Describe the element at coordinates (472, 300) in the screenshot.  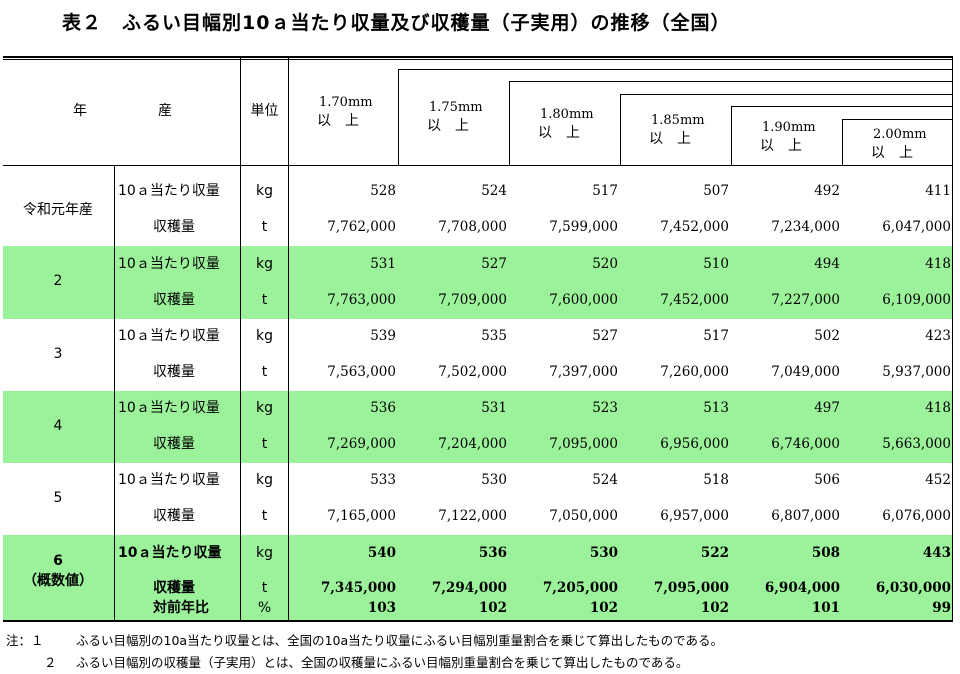
I see `table-cell-value: 7,709,000` at that location.